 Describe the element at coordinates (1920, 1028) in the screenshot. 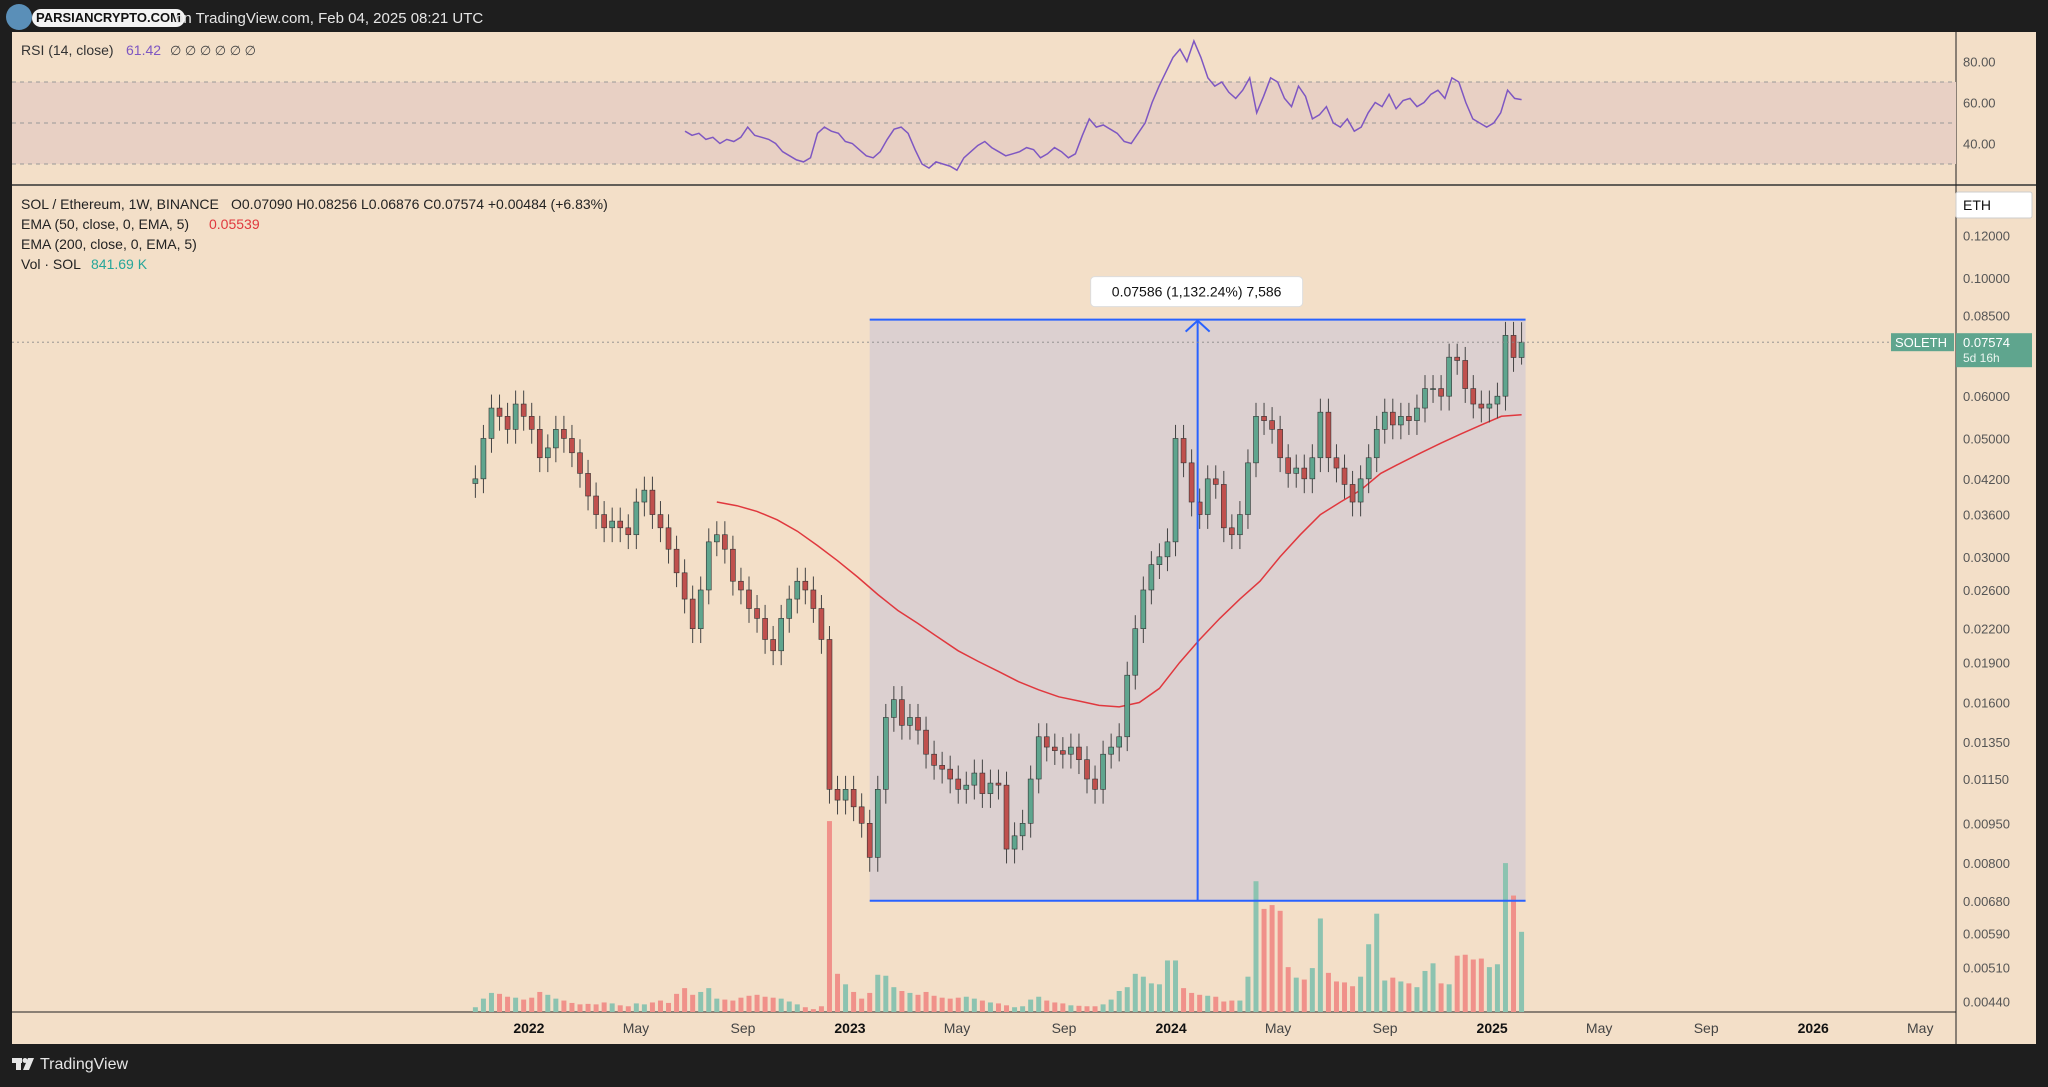

I see `time-tick-label: May` at that location.